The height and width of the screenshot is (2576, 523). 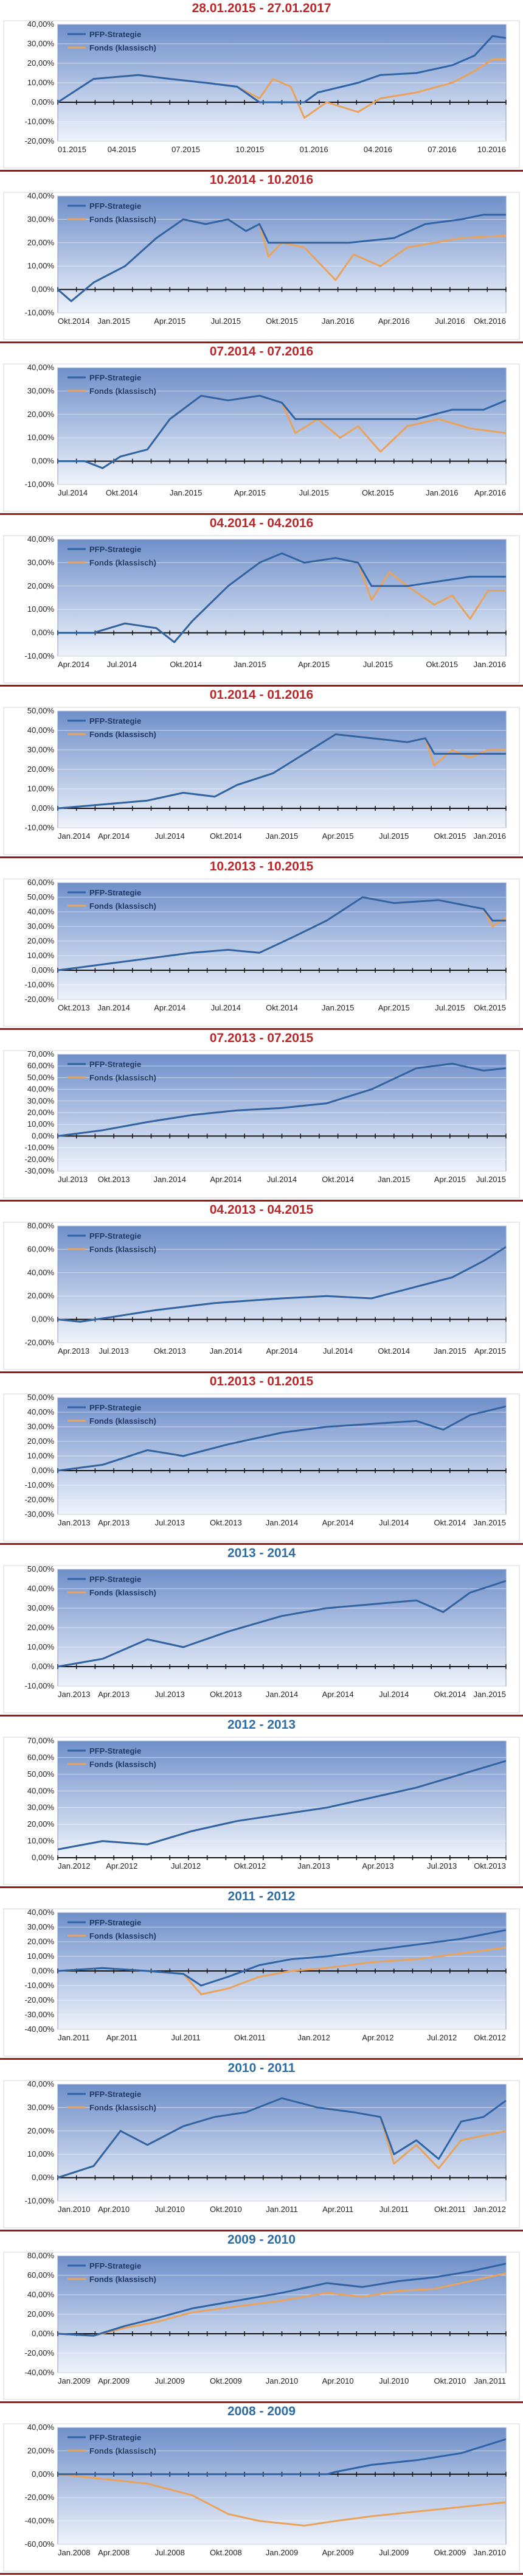 What do you see at coordinates (73, 664) in the screenshot?
I see `x-tick-label: Apr.2014` at bounding box center [73, 664].